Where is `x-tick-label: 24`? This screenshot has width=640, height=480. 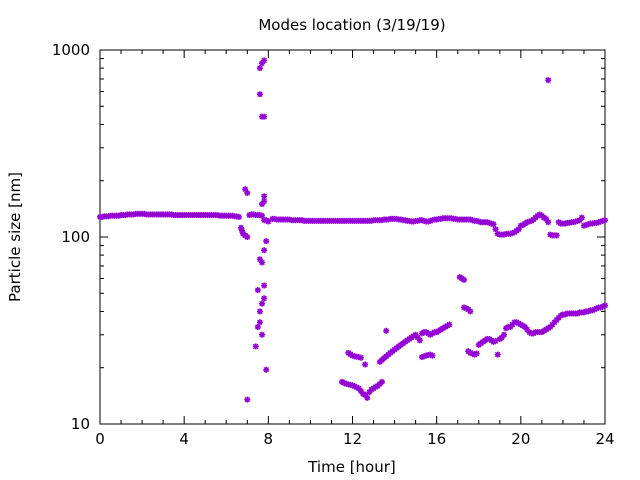
x-tick-label: 24 is located at coordinates (604, 439).